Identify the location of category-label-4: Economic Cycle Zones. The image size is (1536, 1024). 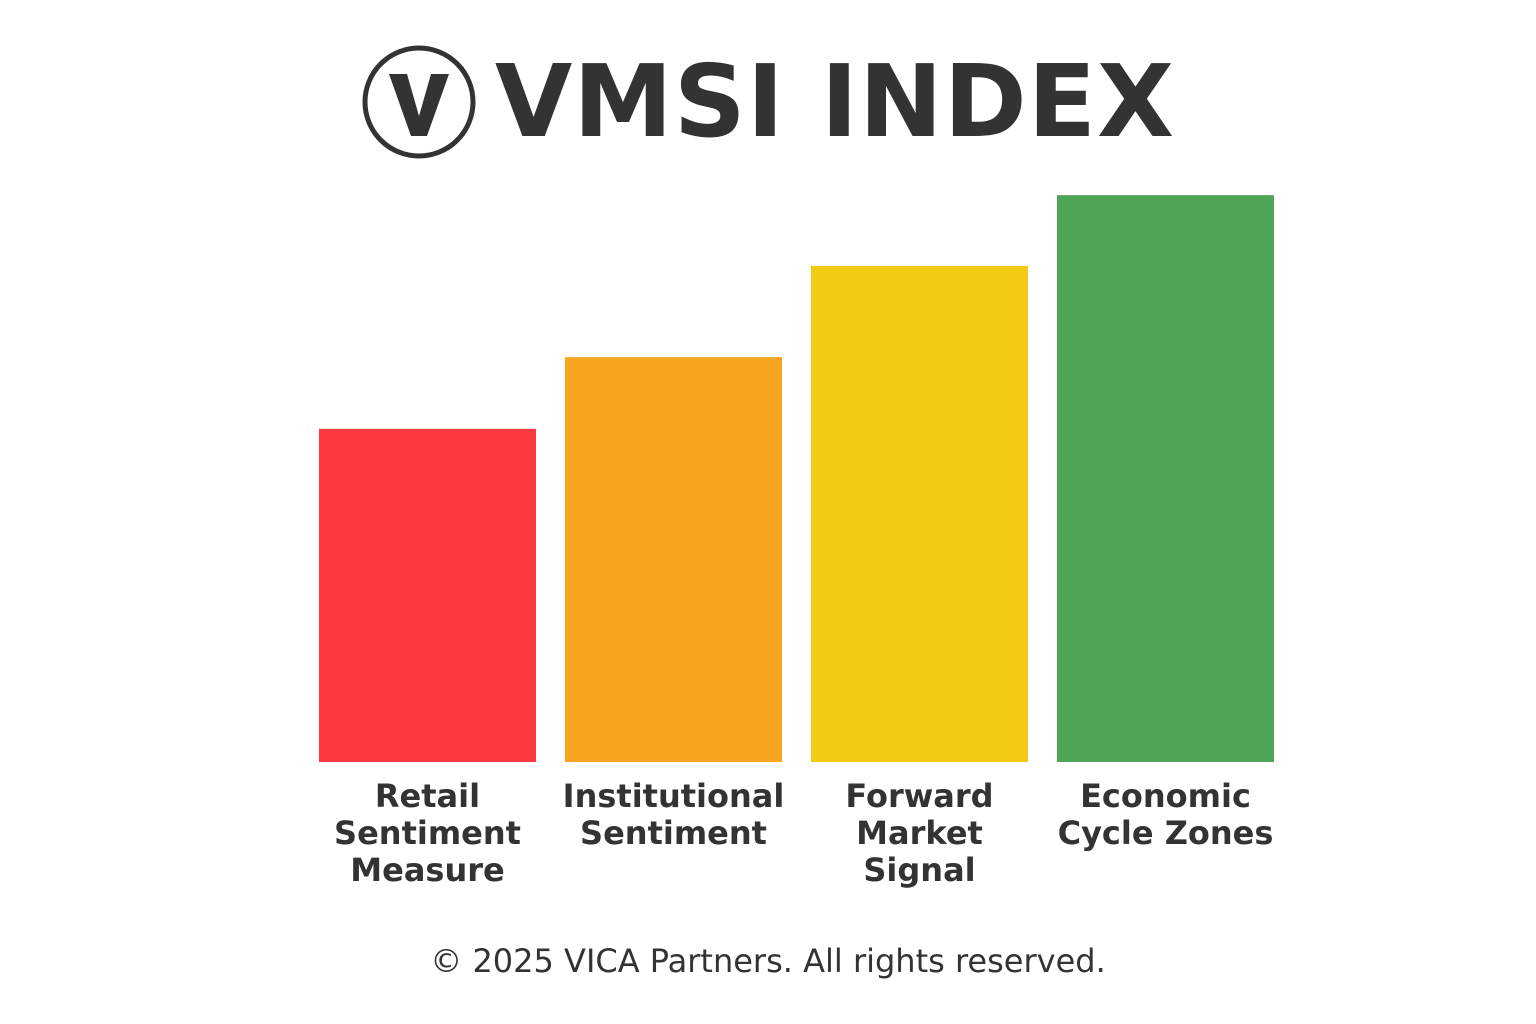
(1166, 814).